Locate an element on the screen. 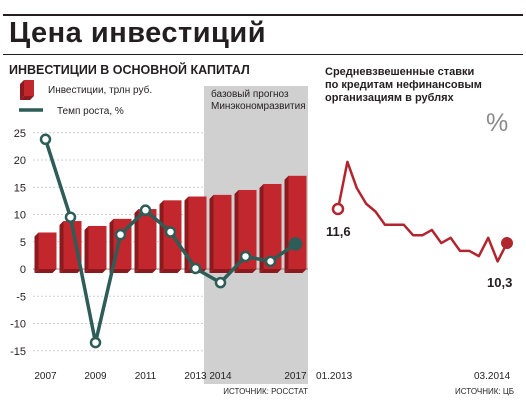 The height and width of the screenshot is (413, 526). y-tick-label: 25 is located at coordinates (20, 134).